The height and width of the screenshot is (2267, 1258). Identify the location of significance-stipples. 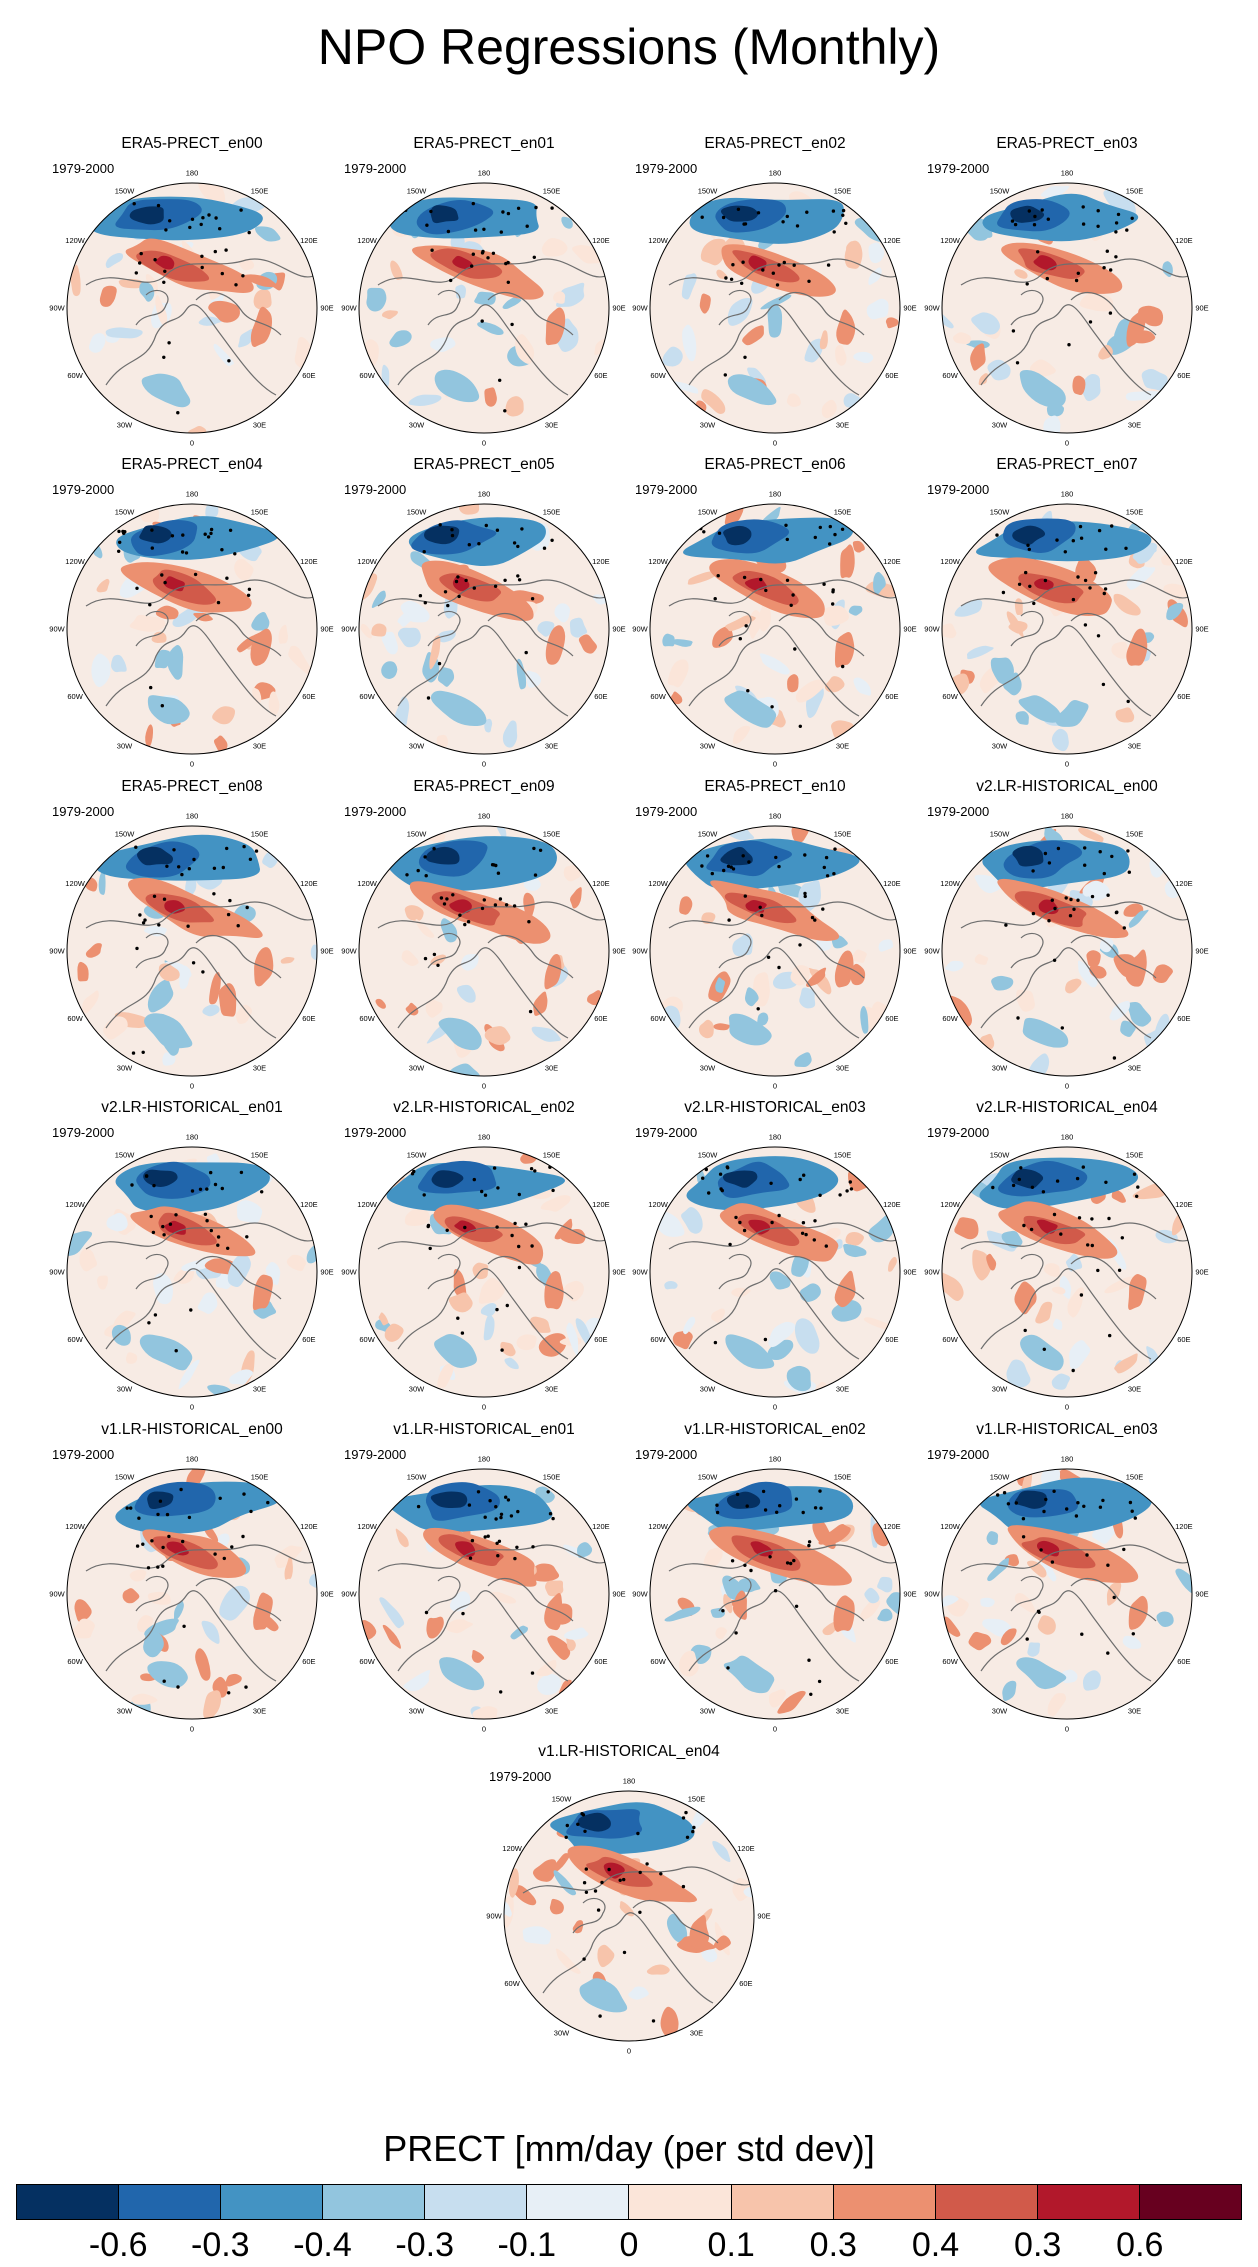
(772, 625).